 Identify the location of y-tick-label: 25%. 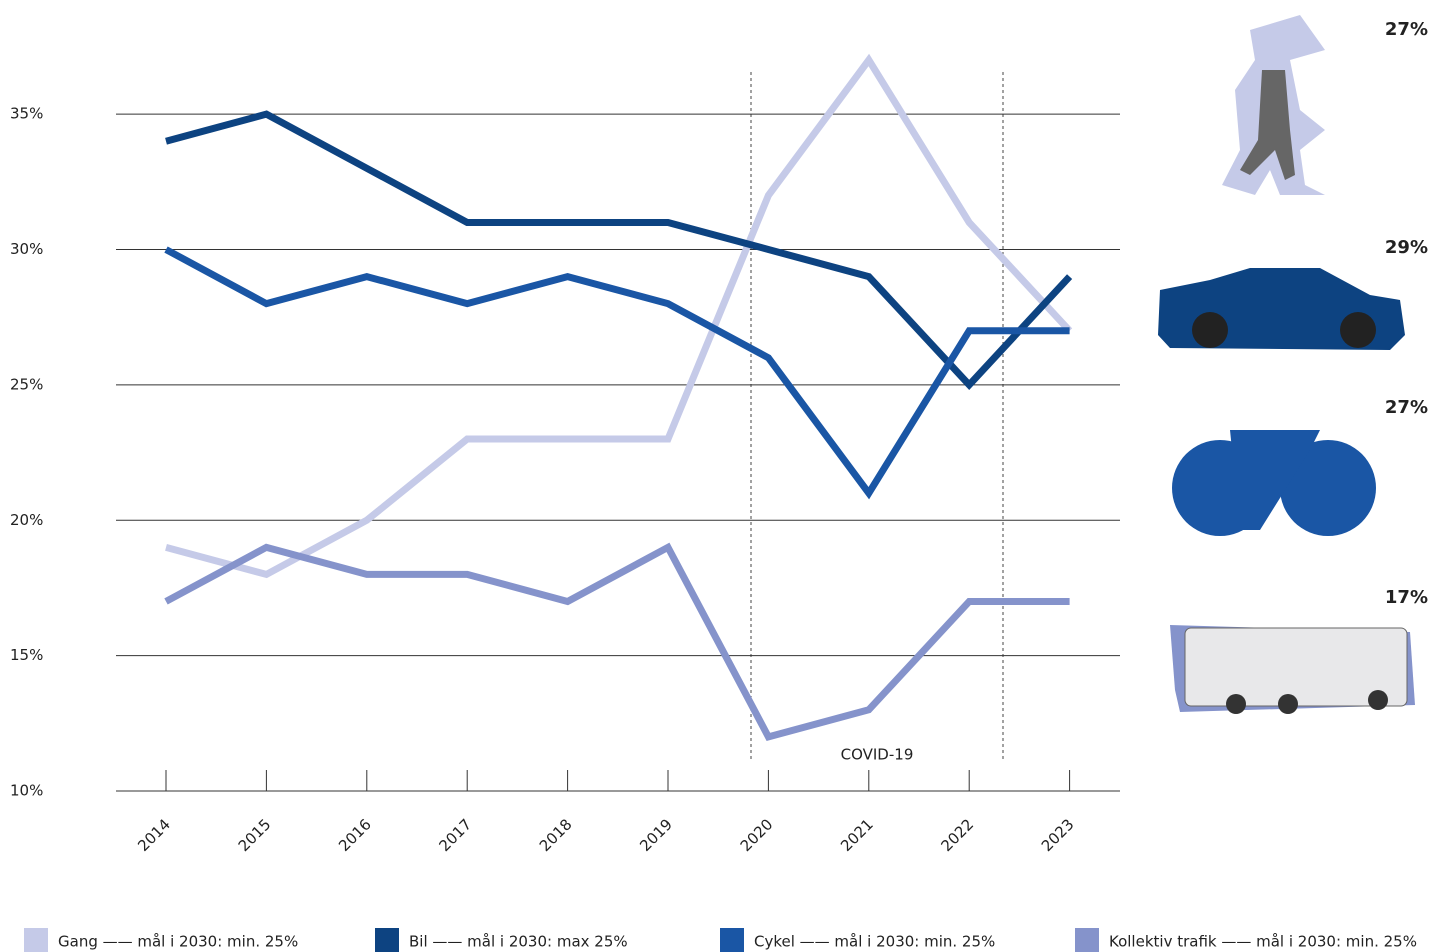
(26, 384).